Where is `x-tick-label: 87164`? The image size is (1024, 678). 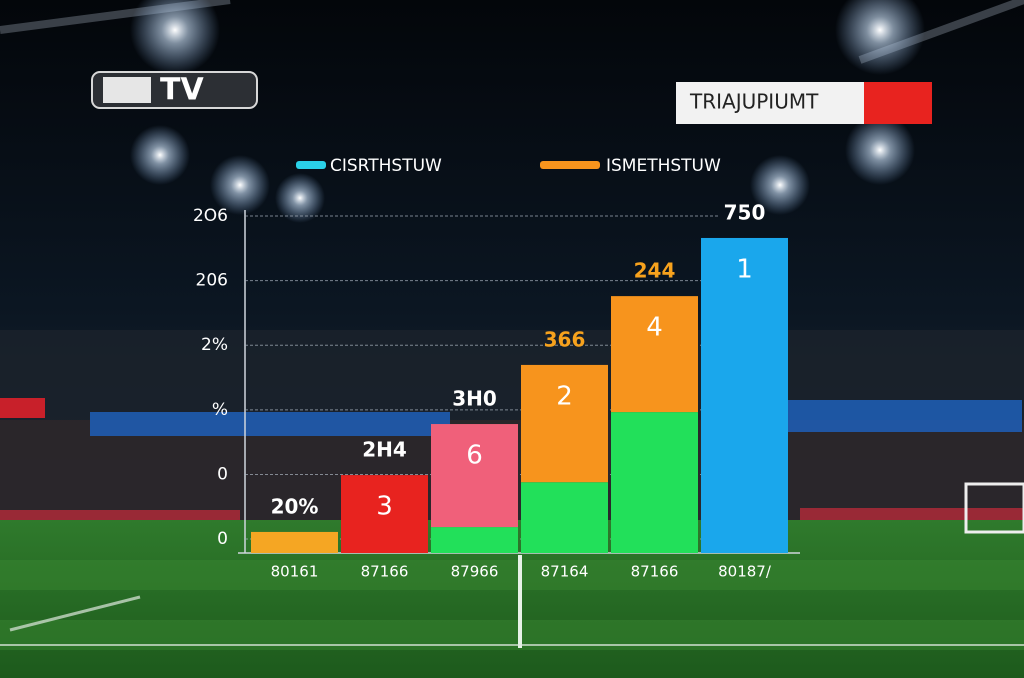
x-tick-label: 87164 is located at coordinates (565, 572).